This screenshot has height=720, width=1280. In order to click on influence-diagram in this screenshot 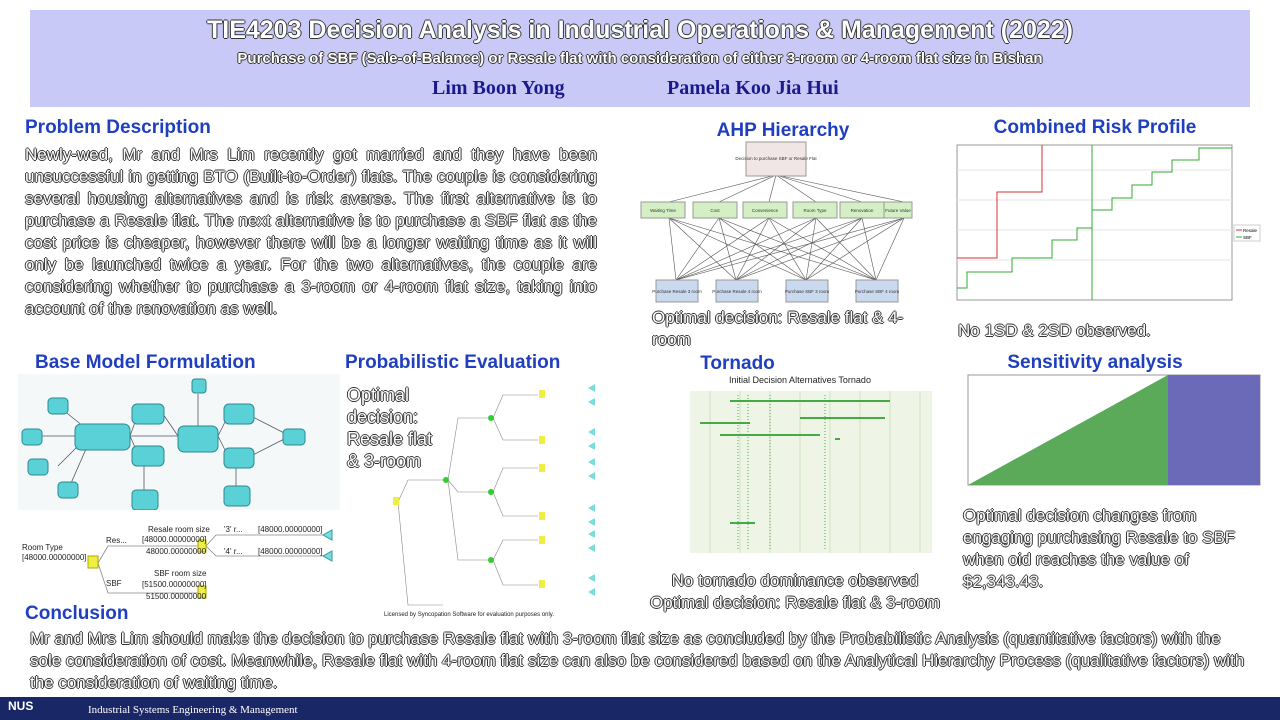, I will do `click(179, 442)`.